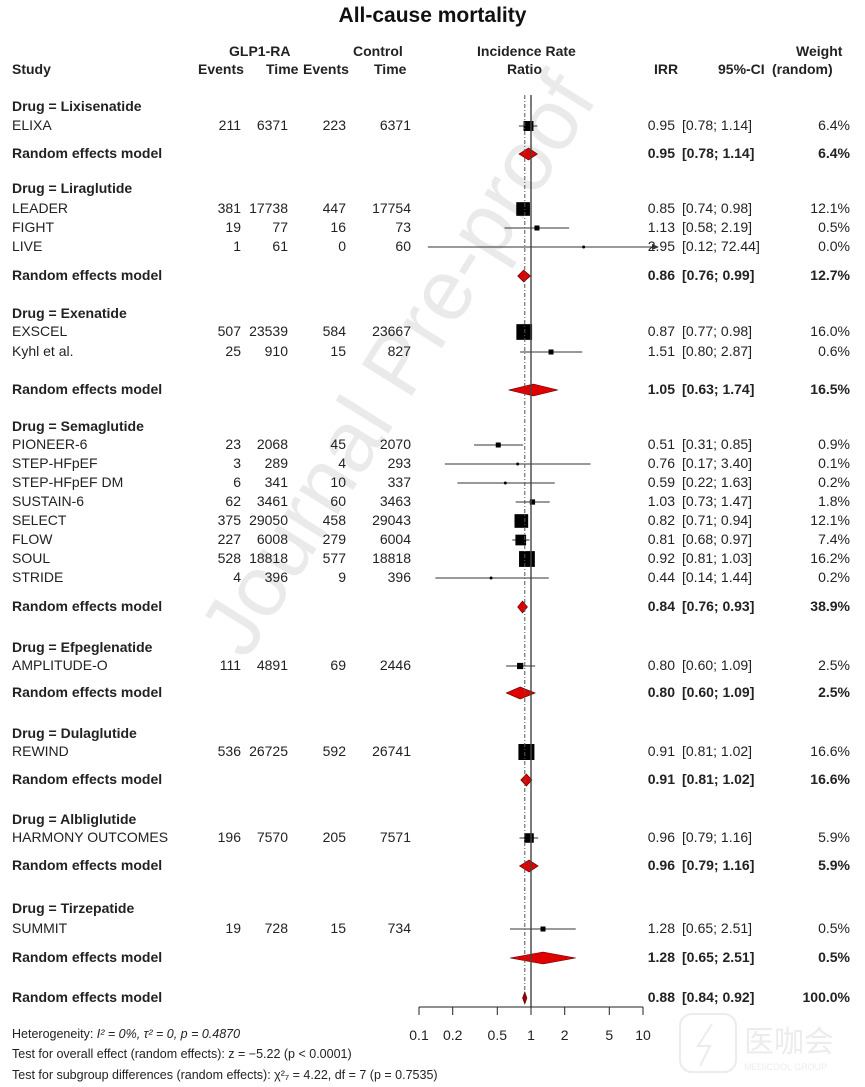 Image resolution: width=865 pixels, height=1087 pixels. What do you see at coordinates (27, 246) in the screenshot?
I see `study-name: LIVE` at bounding box center [27, 246].